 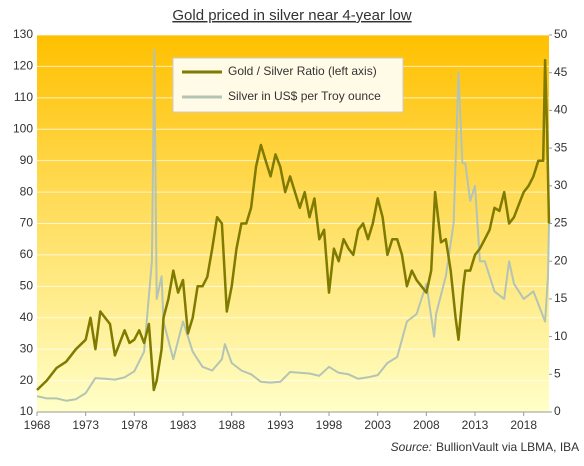 I want to click on x-tick-label: 2018, so click(x=523, y=425).